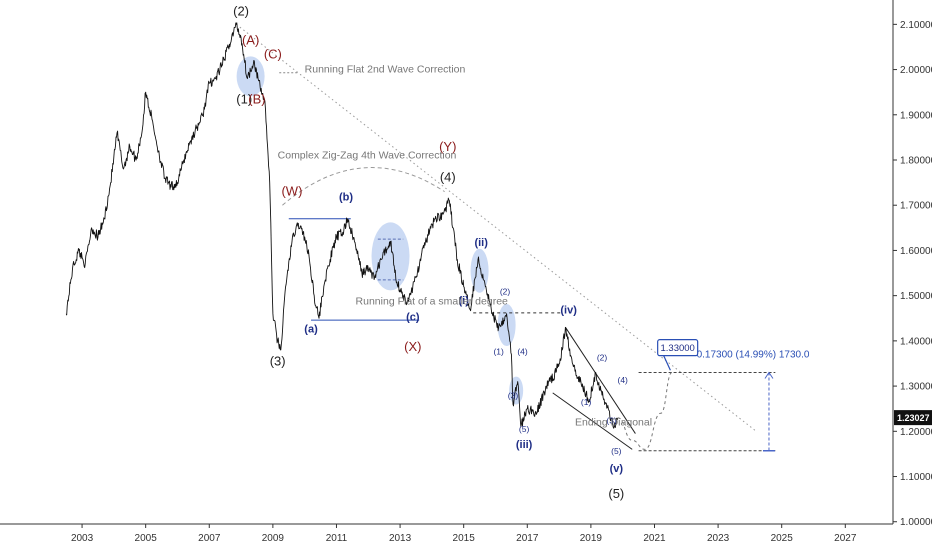 Image resolution: width=932 pixels, height=550 pixels. Describe the element at coordinates (916, 341) in the screenshot. I see `y-tick-label: 1.40000` at that location.